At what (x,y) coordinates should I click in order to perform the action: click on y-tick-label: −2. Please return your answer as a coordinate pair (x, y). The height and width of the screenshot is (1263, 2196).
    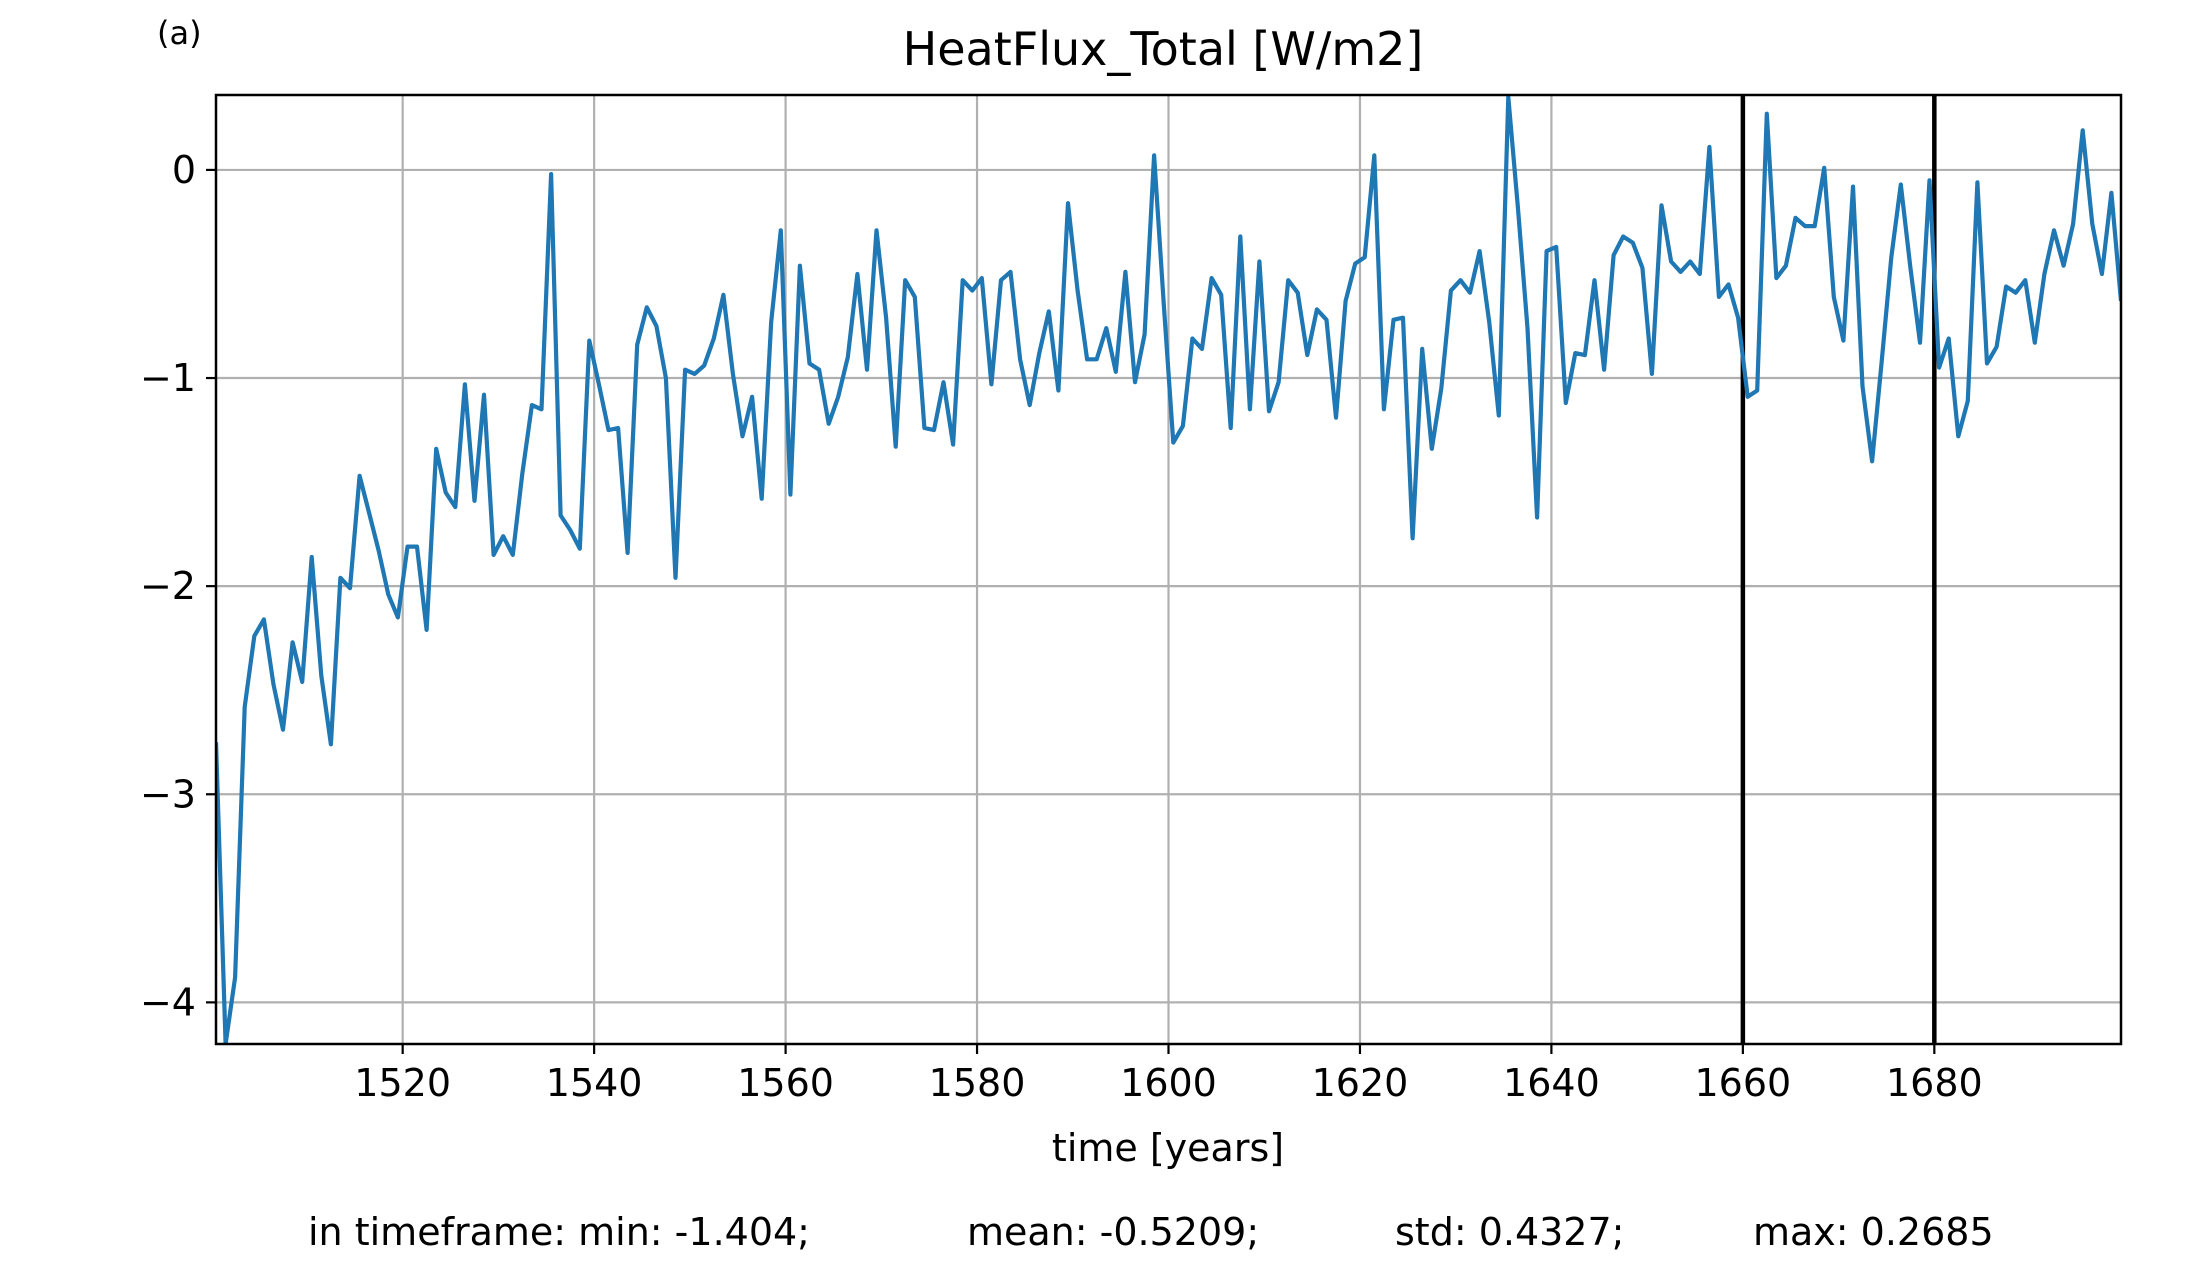
    Looking at the image, I should click on (168, 586).